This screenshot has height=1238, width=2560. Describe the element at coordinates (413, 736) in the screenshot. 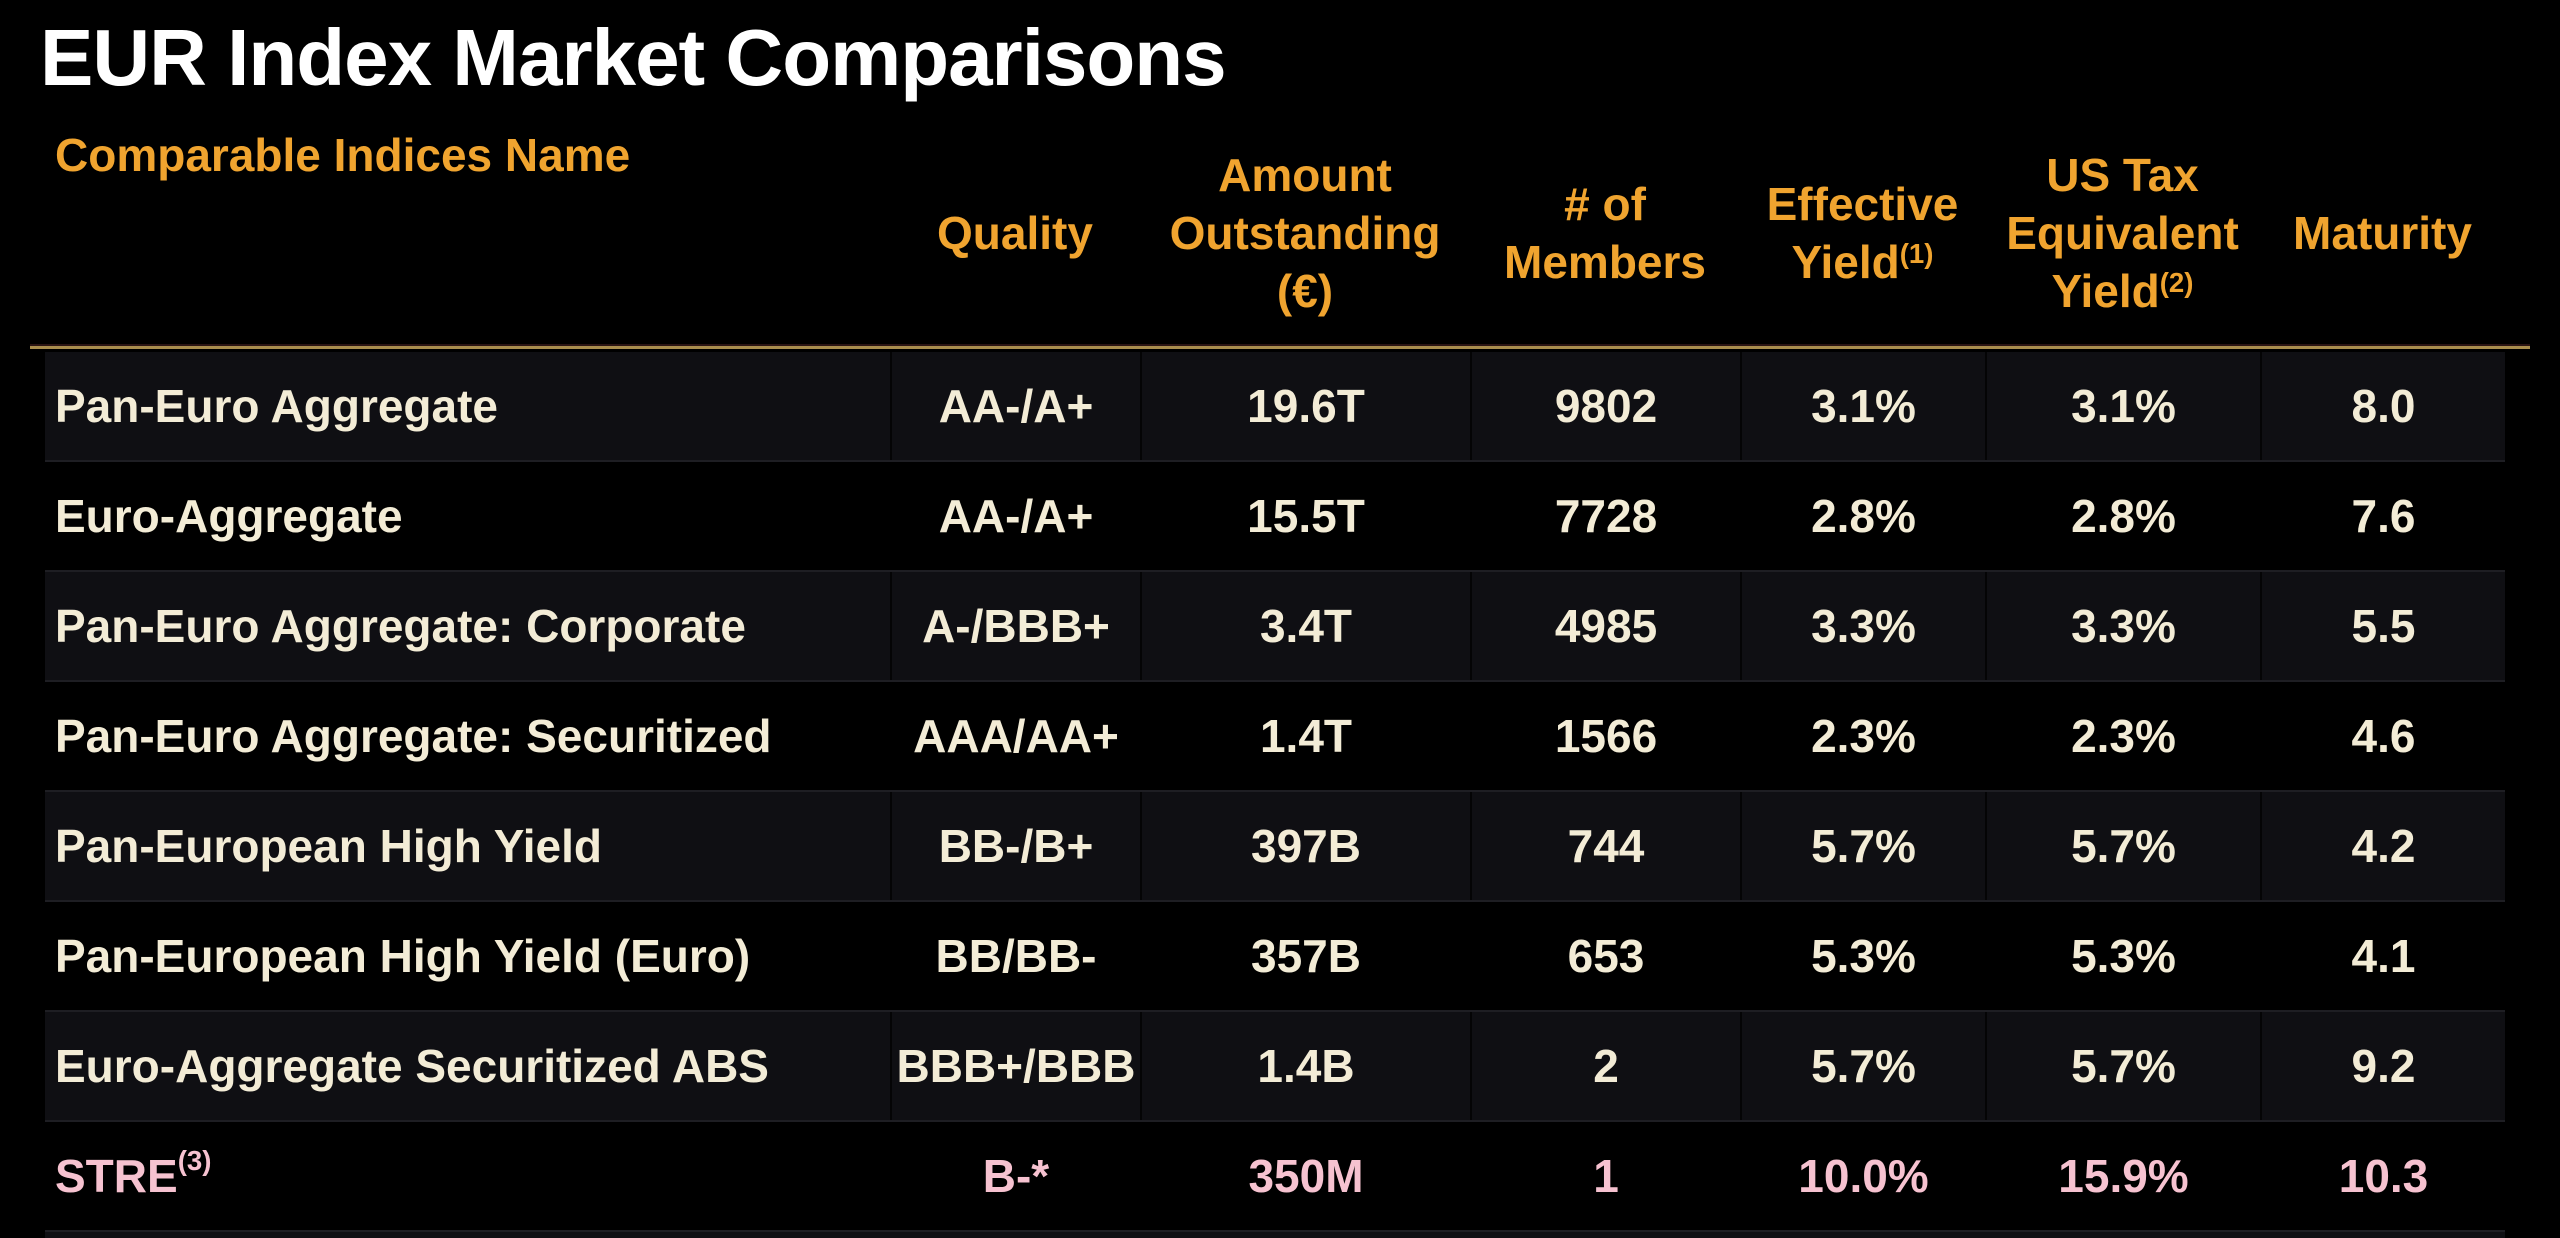

I see `cell-name: Pan-Euro Aggregate: Securitized` at that location.